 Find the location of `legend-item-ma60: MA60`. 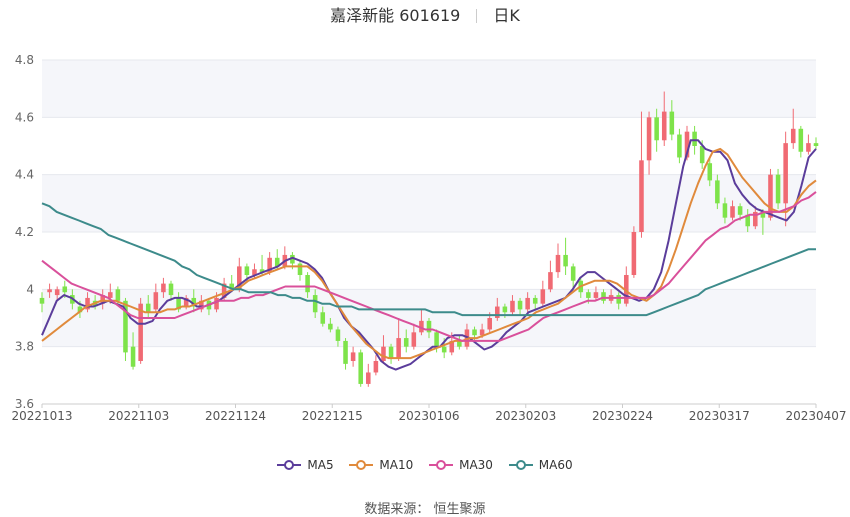

legend-item-ma60: MA60 is located at coordinates (540, 465).